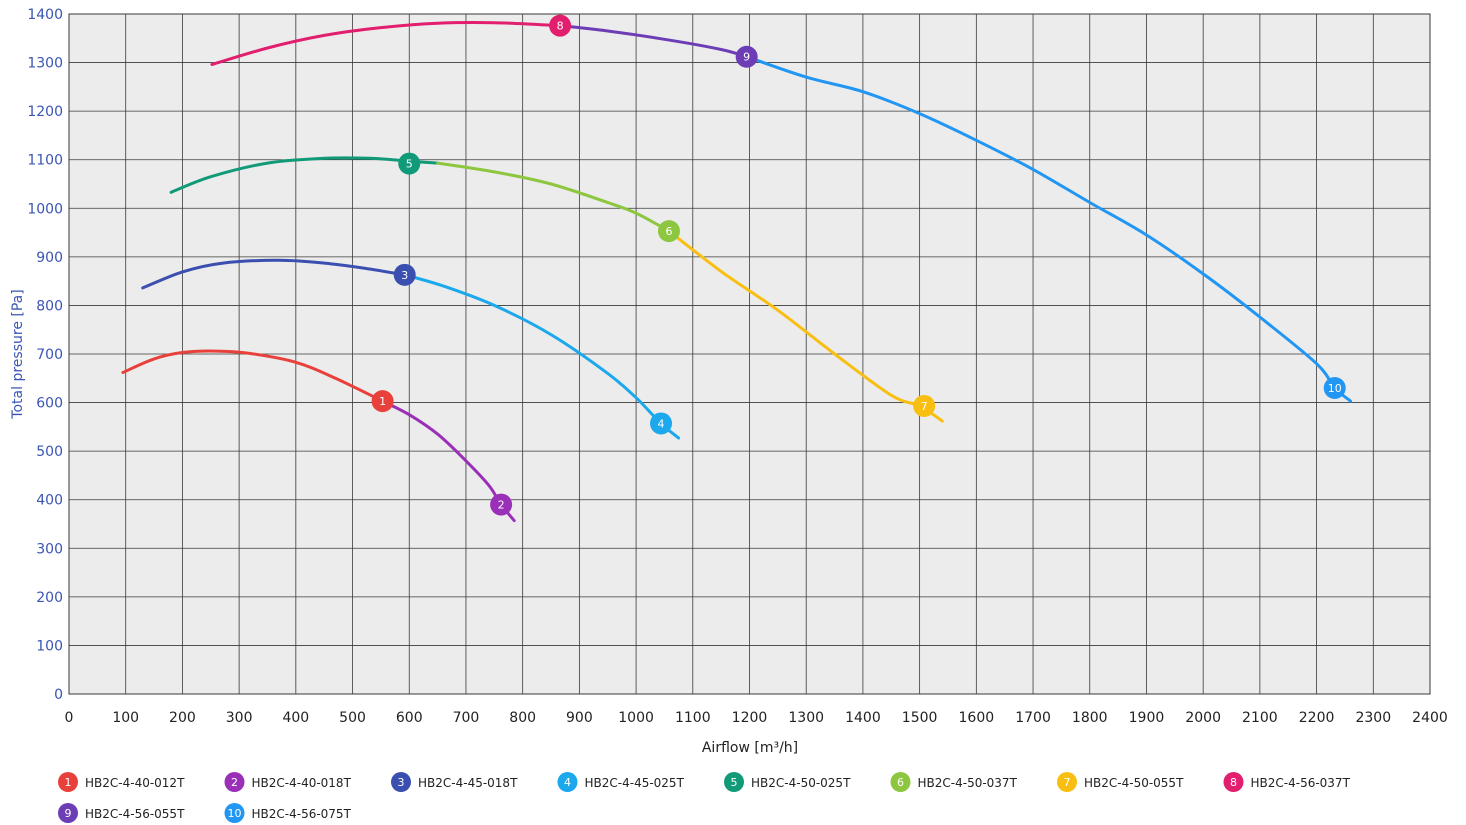  I want to click on y-tick-label: 100, so click(49, 646).